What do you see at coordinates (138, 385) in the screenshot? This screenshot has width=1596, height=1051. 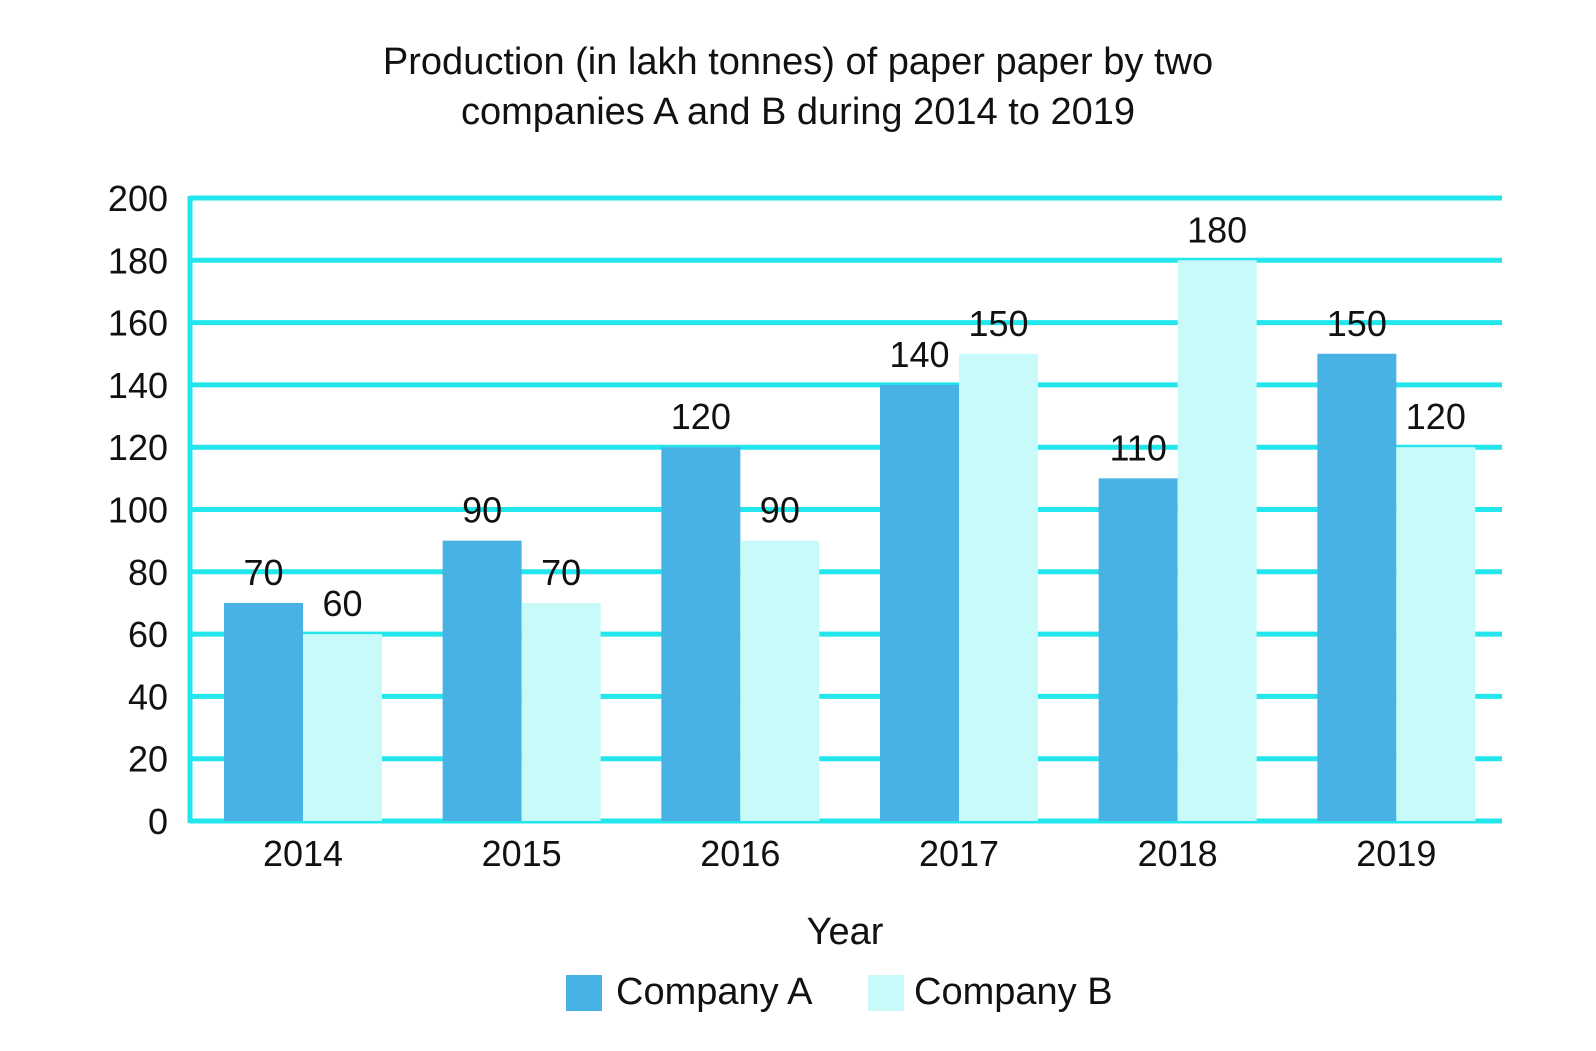 I see `y-tick-label: 140` at bounding box center [138, 385].